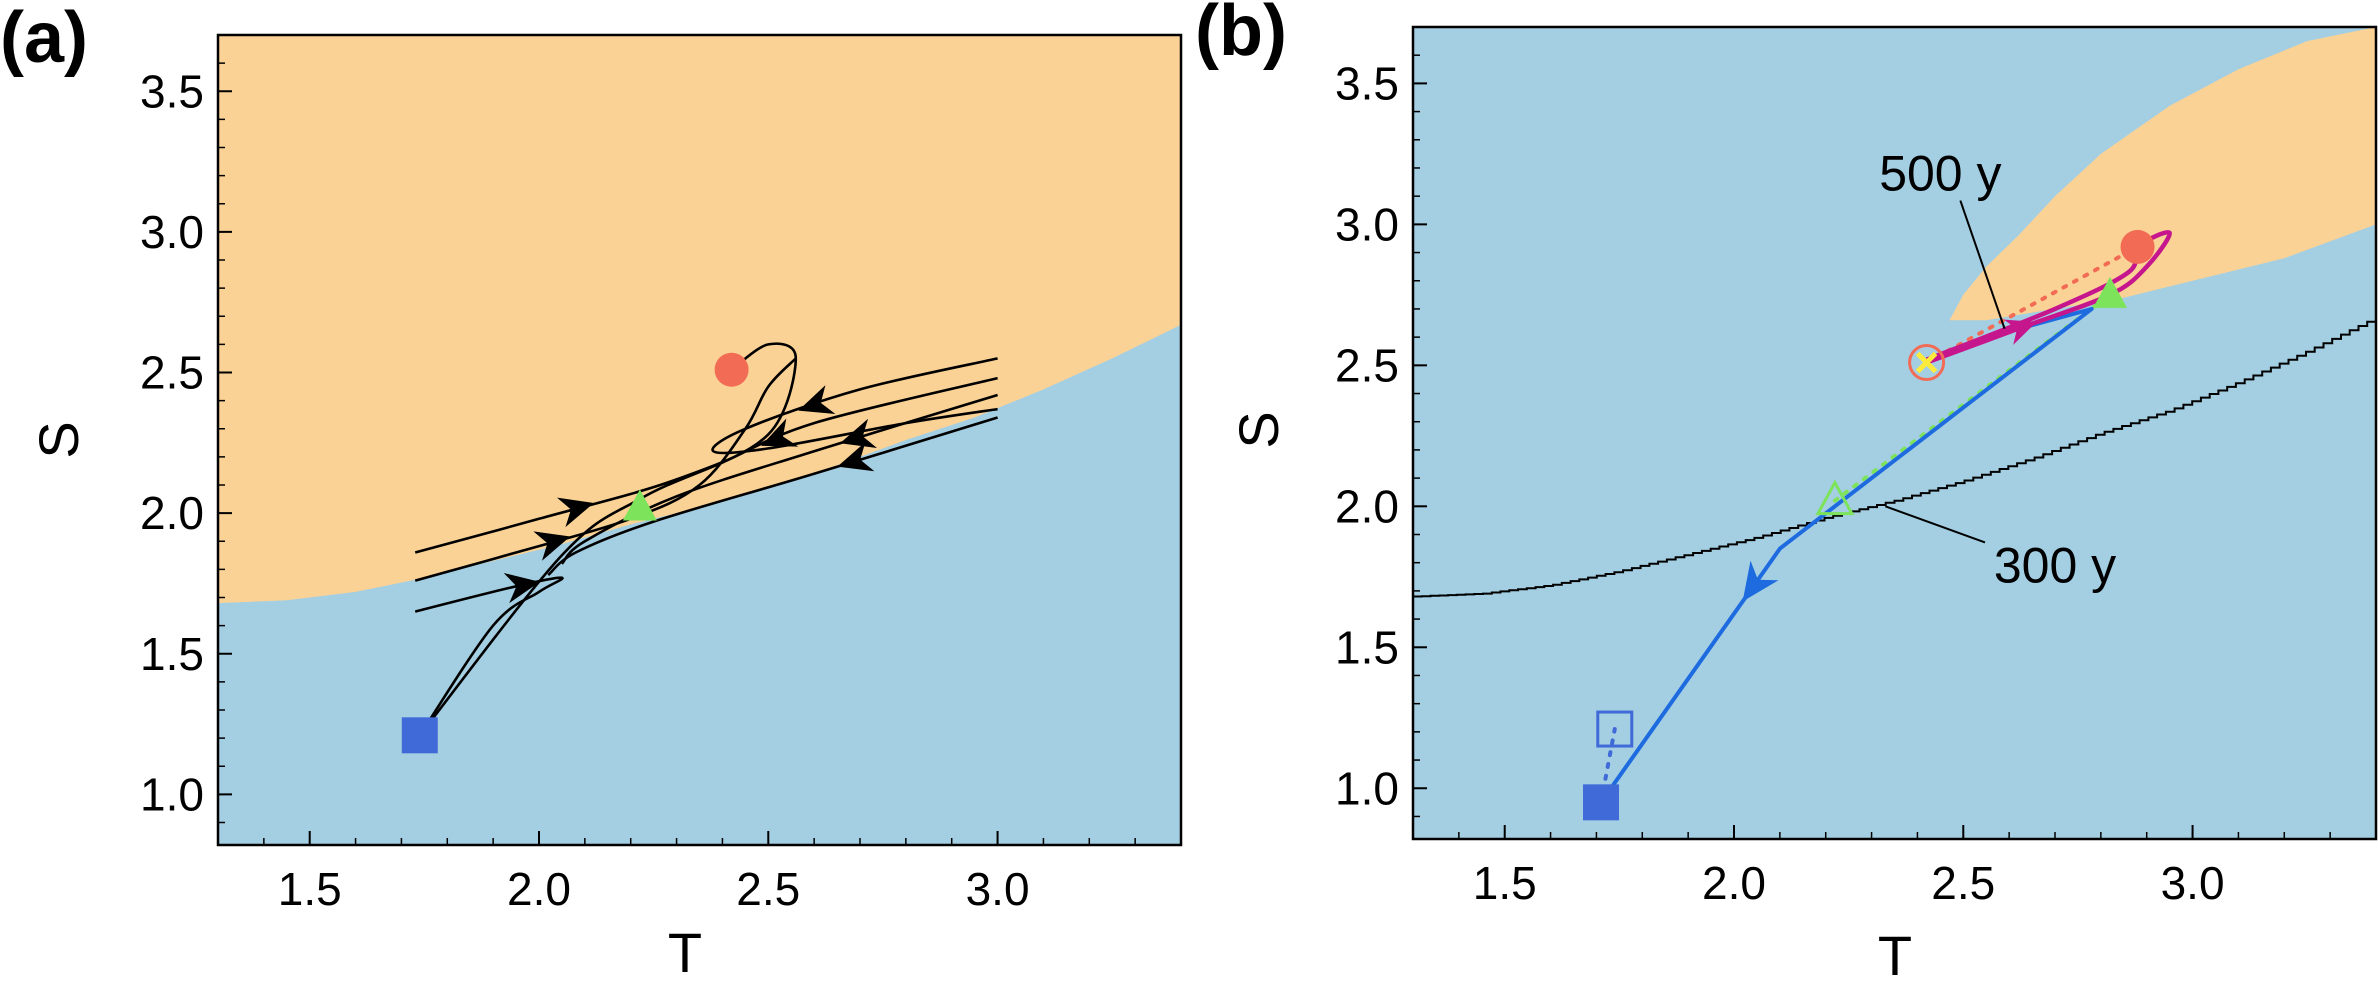  What do you see at coordinates (1734, 883) in the screenshot?
I see `panel-b-xtick-label: 2.0` at bounding box center [1734, 883].